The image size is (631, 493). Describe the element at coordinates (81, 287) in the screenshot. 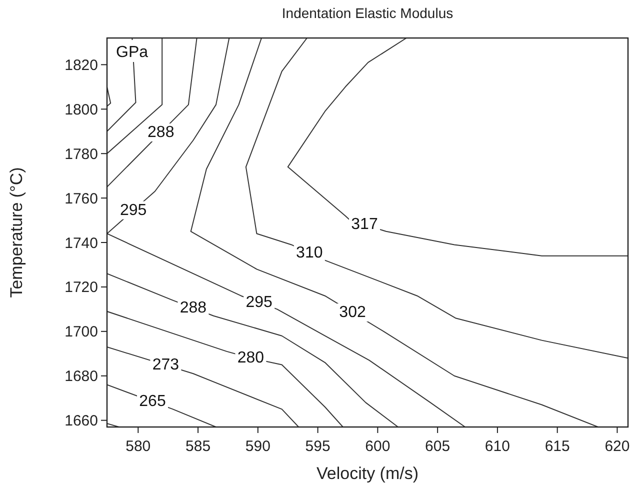

I see `y-tick-label: 1720` at that location.